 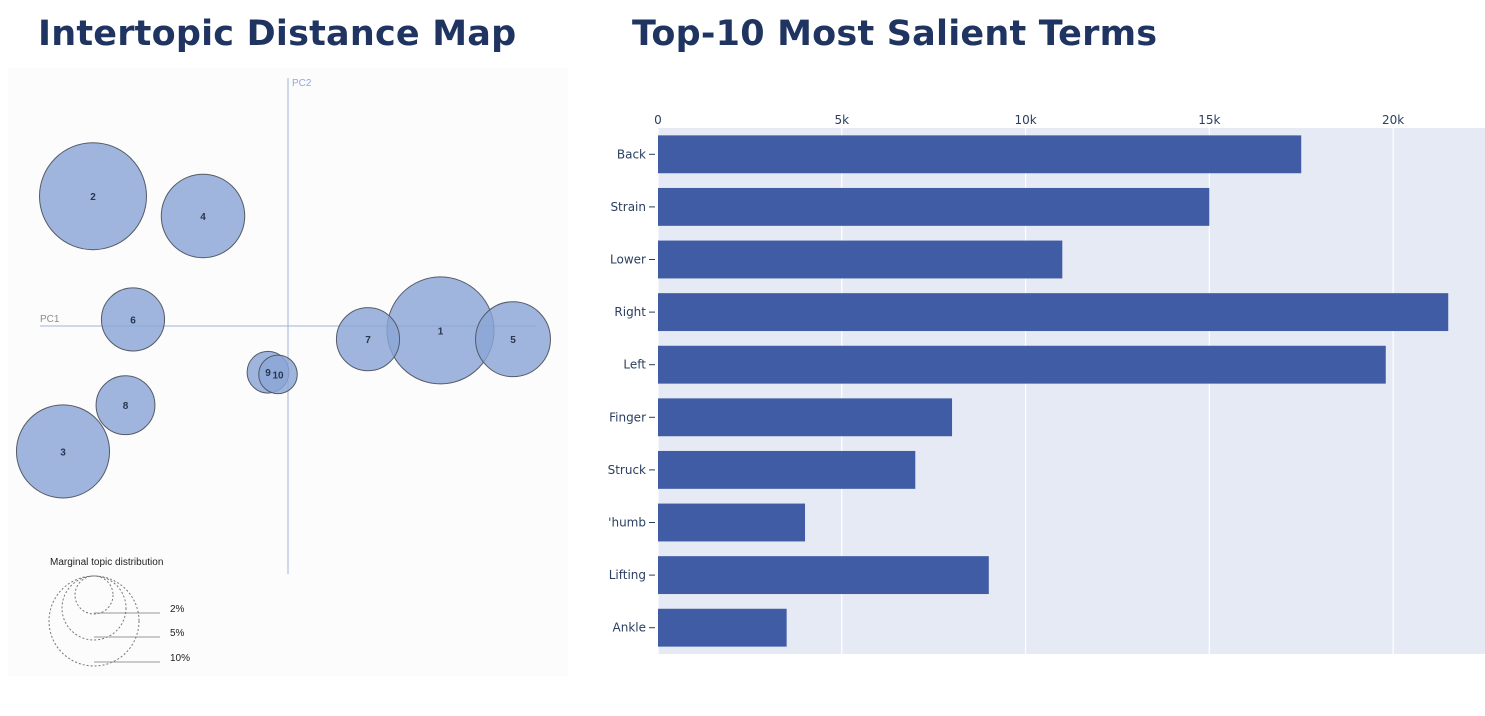 What do you see at coordinates (895, 34) in the screenshot?
I see `salient-terms-title: Top-10 Most Salient Terms` at bounding box center [895, 34].